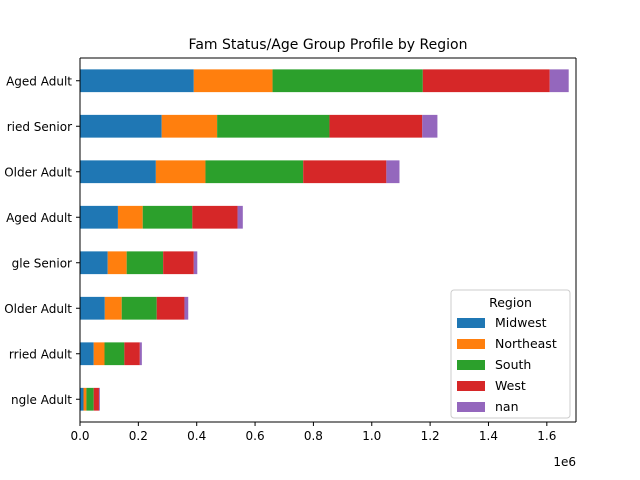 The width and height of the screenshot is (640, 480). What do you see at coordinates (196, 436) in the screenshot?
I see `x-tick-label: 0.4` at bounding box center [196, 436].